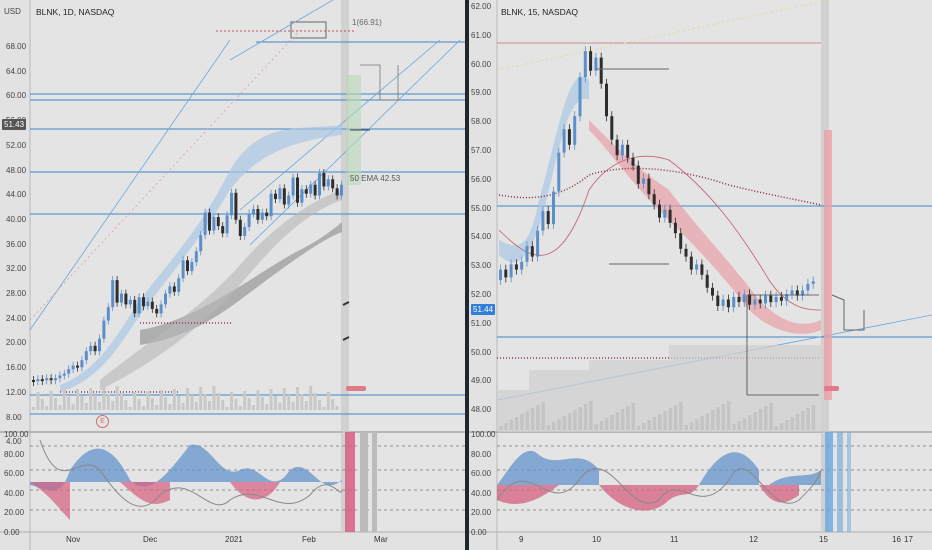 The image size is (932, 550). What do you see at coordinates (753, 539) in the screenshot?
I see `time-axis-label: 12` at bounding box center [753, 539].